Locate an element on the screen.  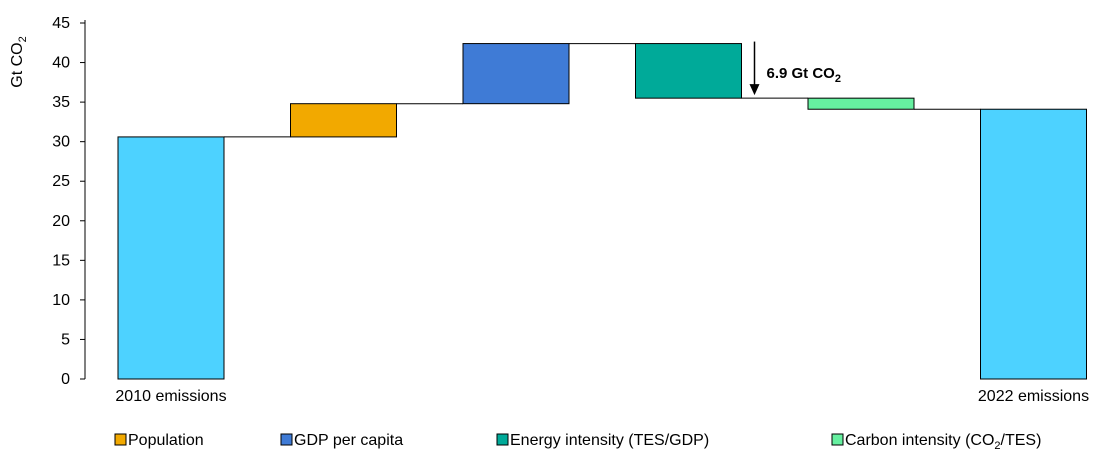
legend-label: Energy intensity (TES/GDP) is located at coordinates (609, 440).